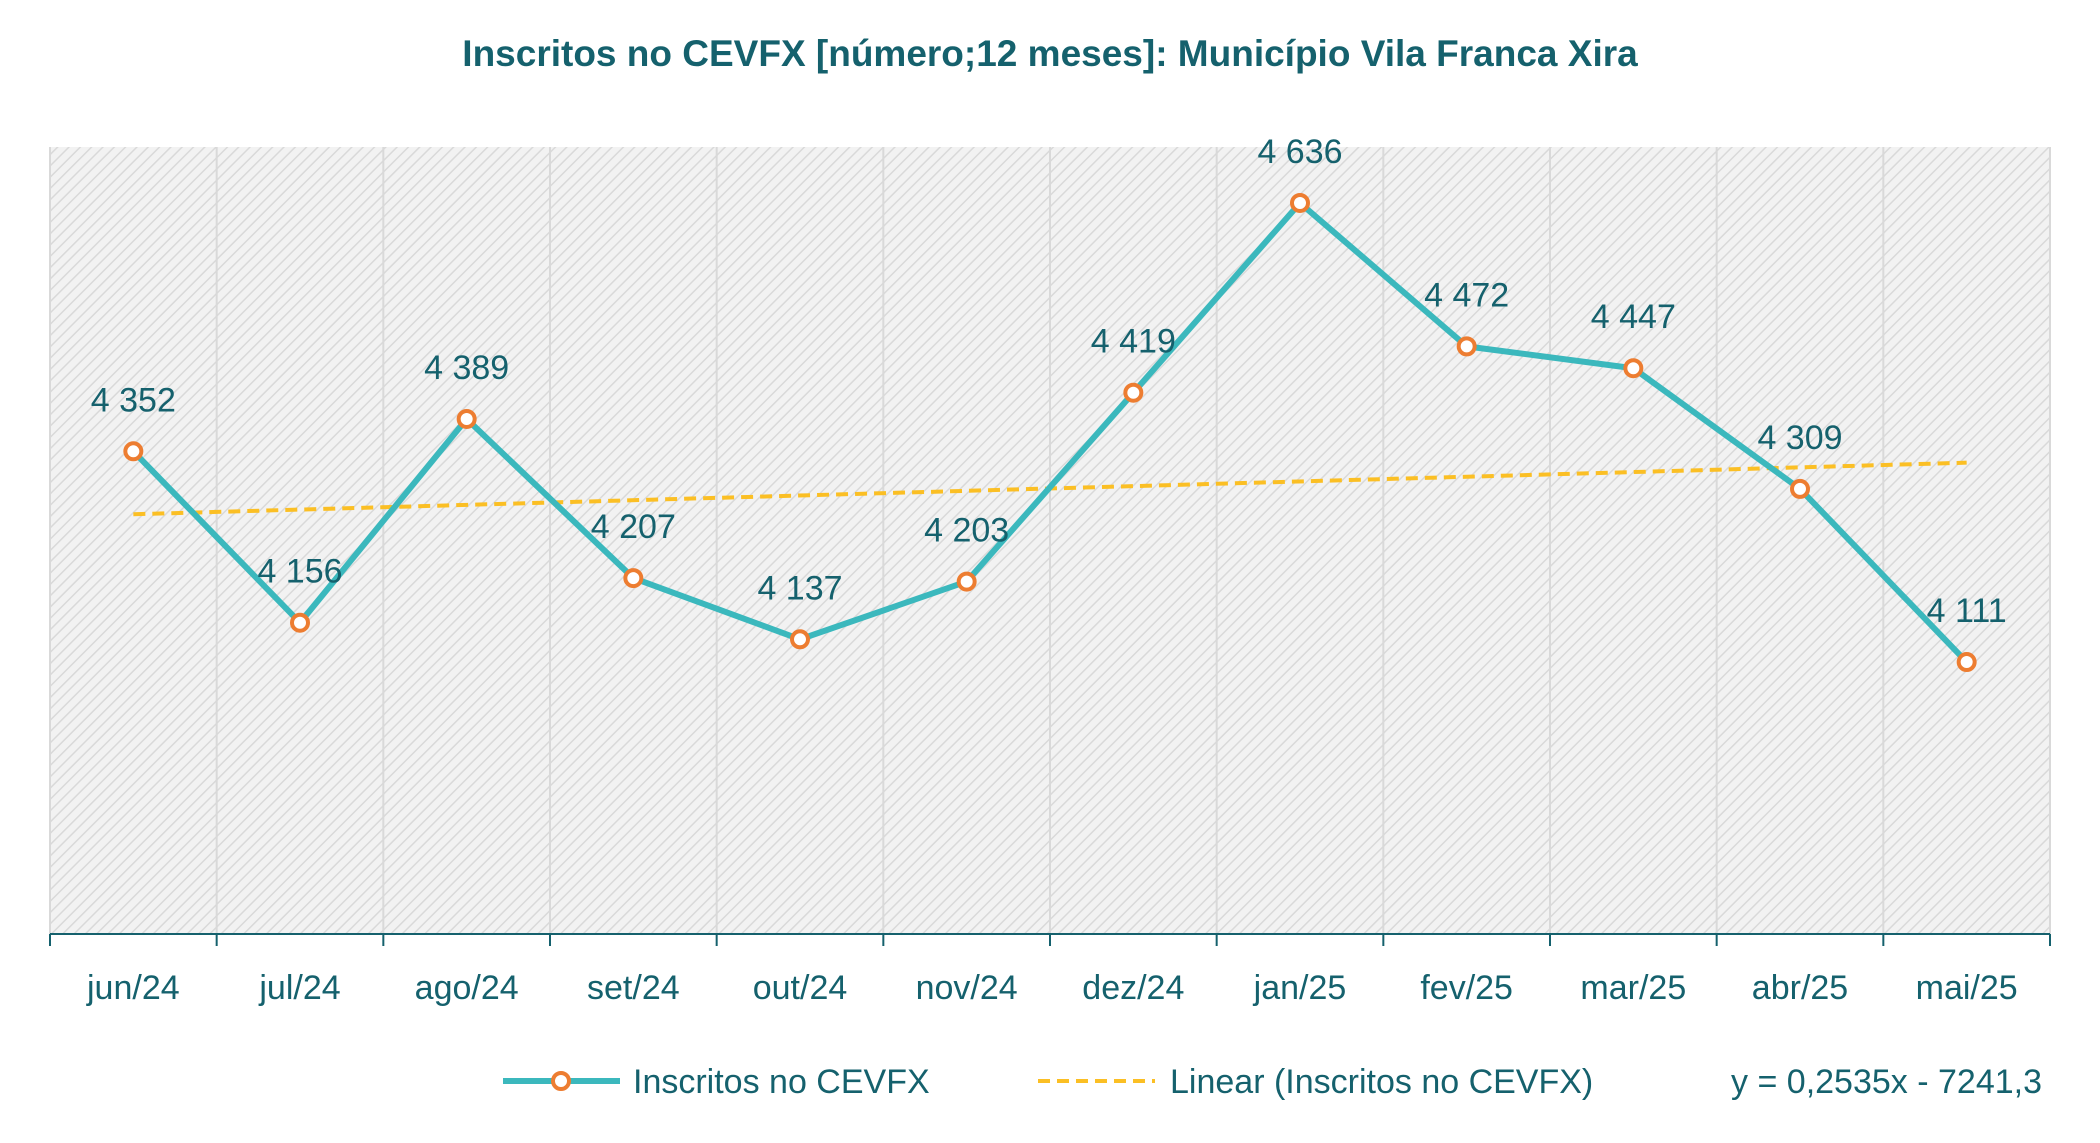 Image resolution: width=2100 pixels, height=1143 pixels. Describe the element at coordinates (1967, 988) in the screenshot. I see `x-tick-label: mai/25` at that location.